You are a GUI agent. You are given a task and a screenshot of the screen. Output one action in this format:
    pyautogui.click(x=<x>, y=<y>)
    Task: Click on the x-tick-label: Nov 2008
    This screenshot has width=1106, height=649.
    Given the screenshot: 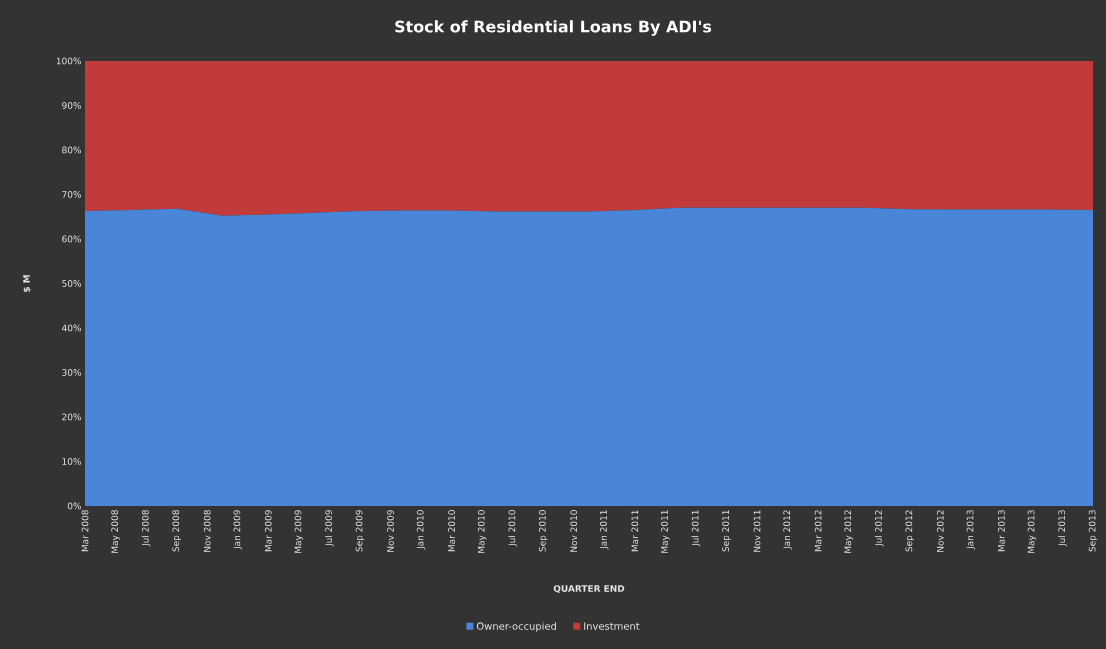 What is the action you would take?
    pyautogui.click(x=207, y=531)
    